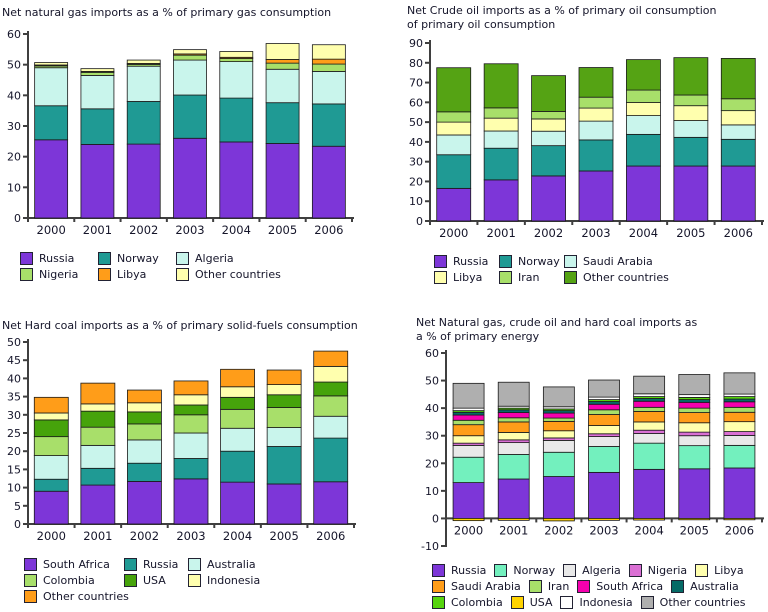 The width and height of the screenshot is (768, 612). What do you see at coordinates (432, 381) in the screenshot?
I see `y-tick-label: 50` at bounding box center [432, 381].